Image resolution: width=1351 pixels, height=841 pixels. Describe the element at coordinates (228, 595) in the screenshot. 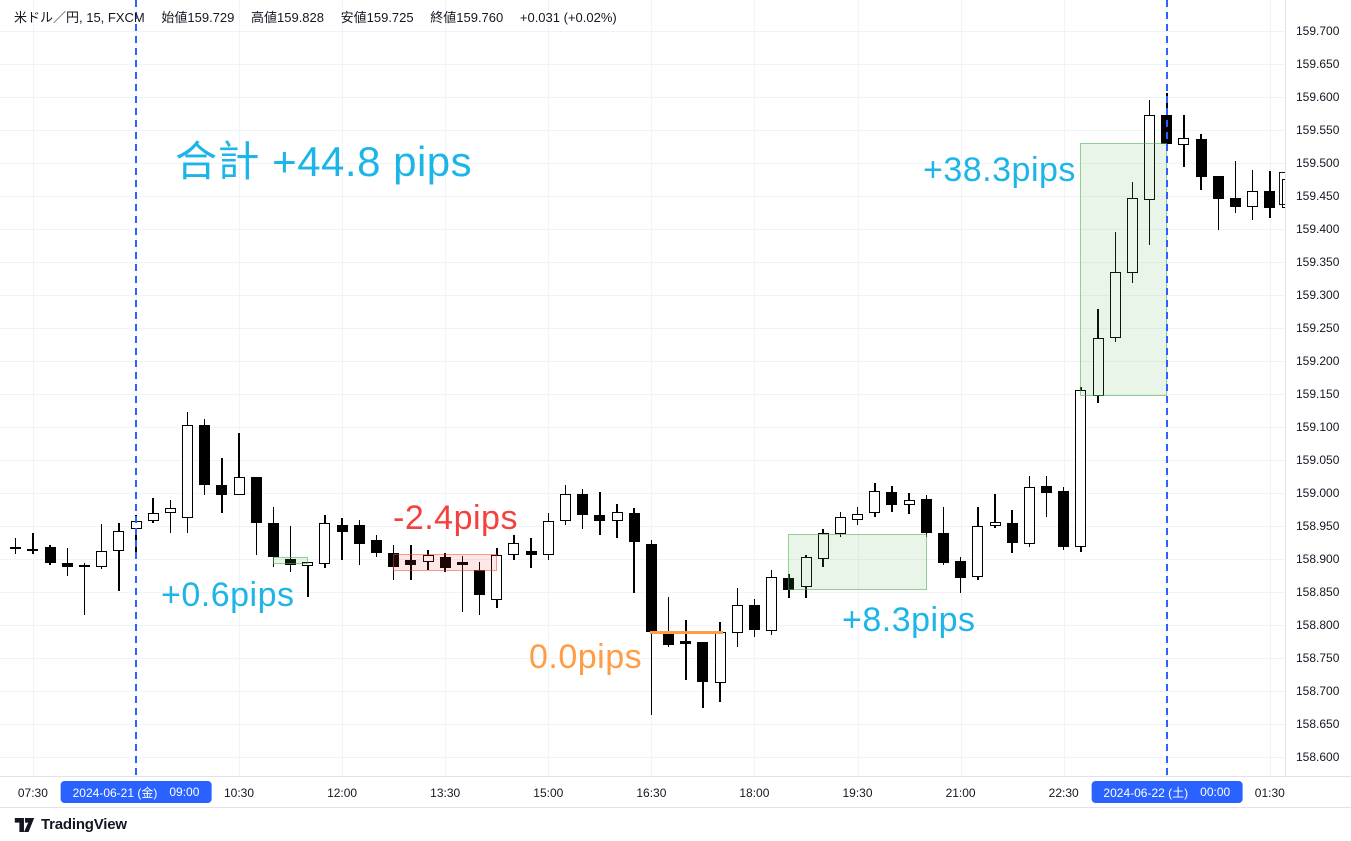

I see `pips-annotation: +0.6pips` at that location.